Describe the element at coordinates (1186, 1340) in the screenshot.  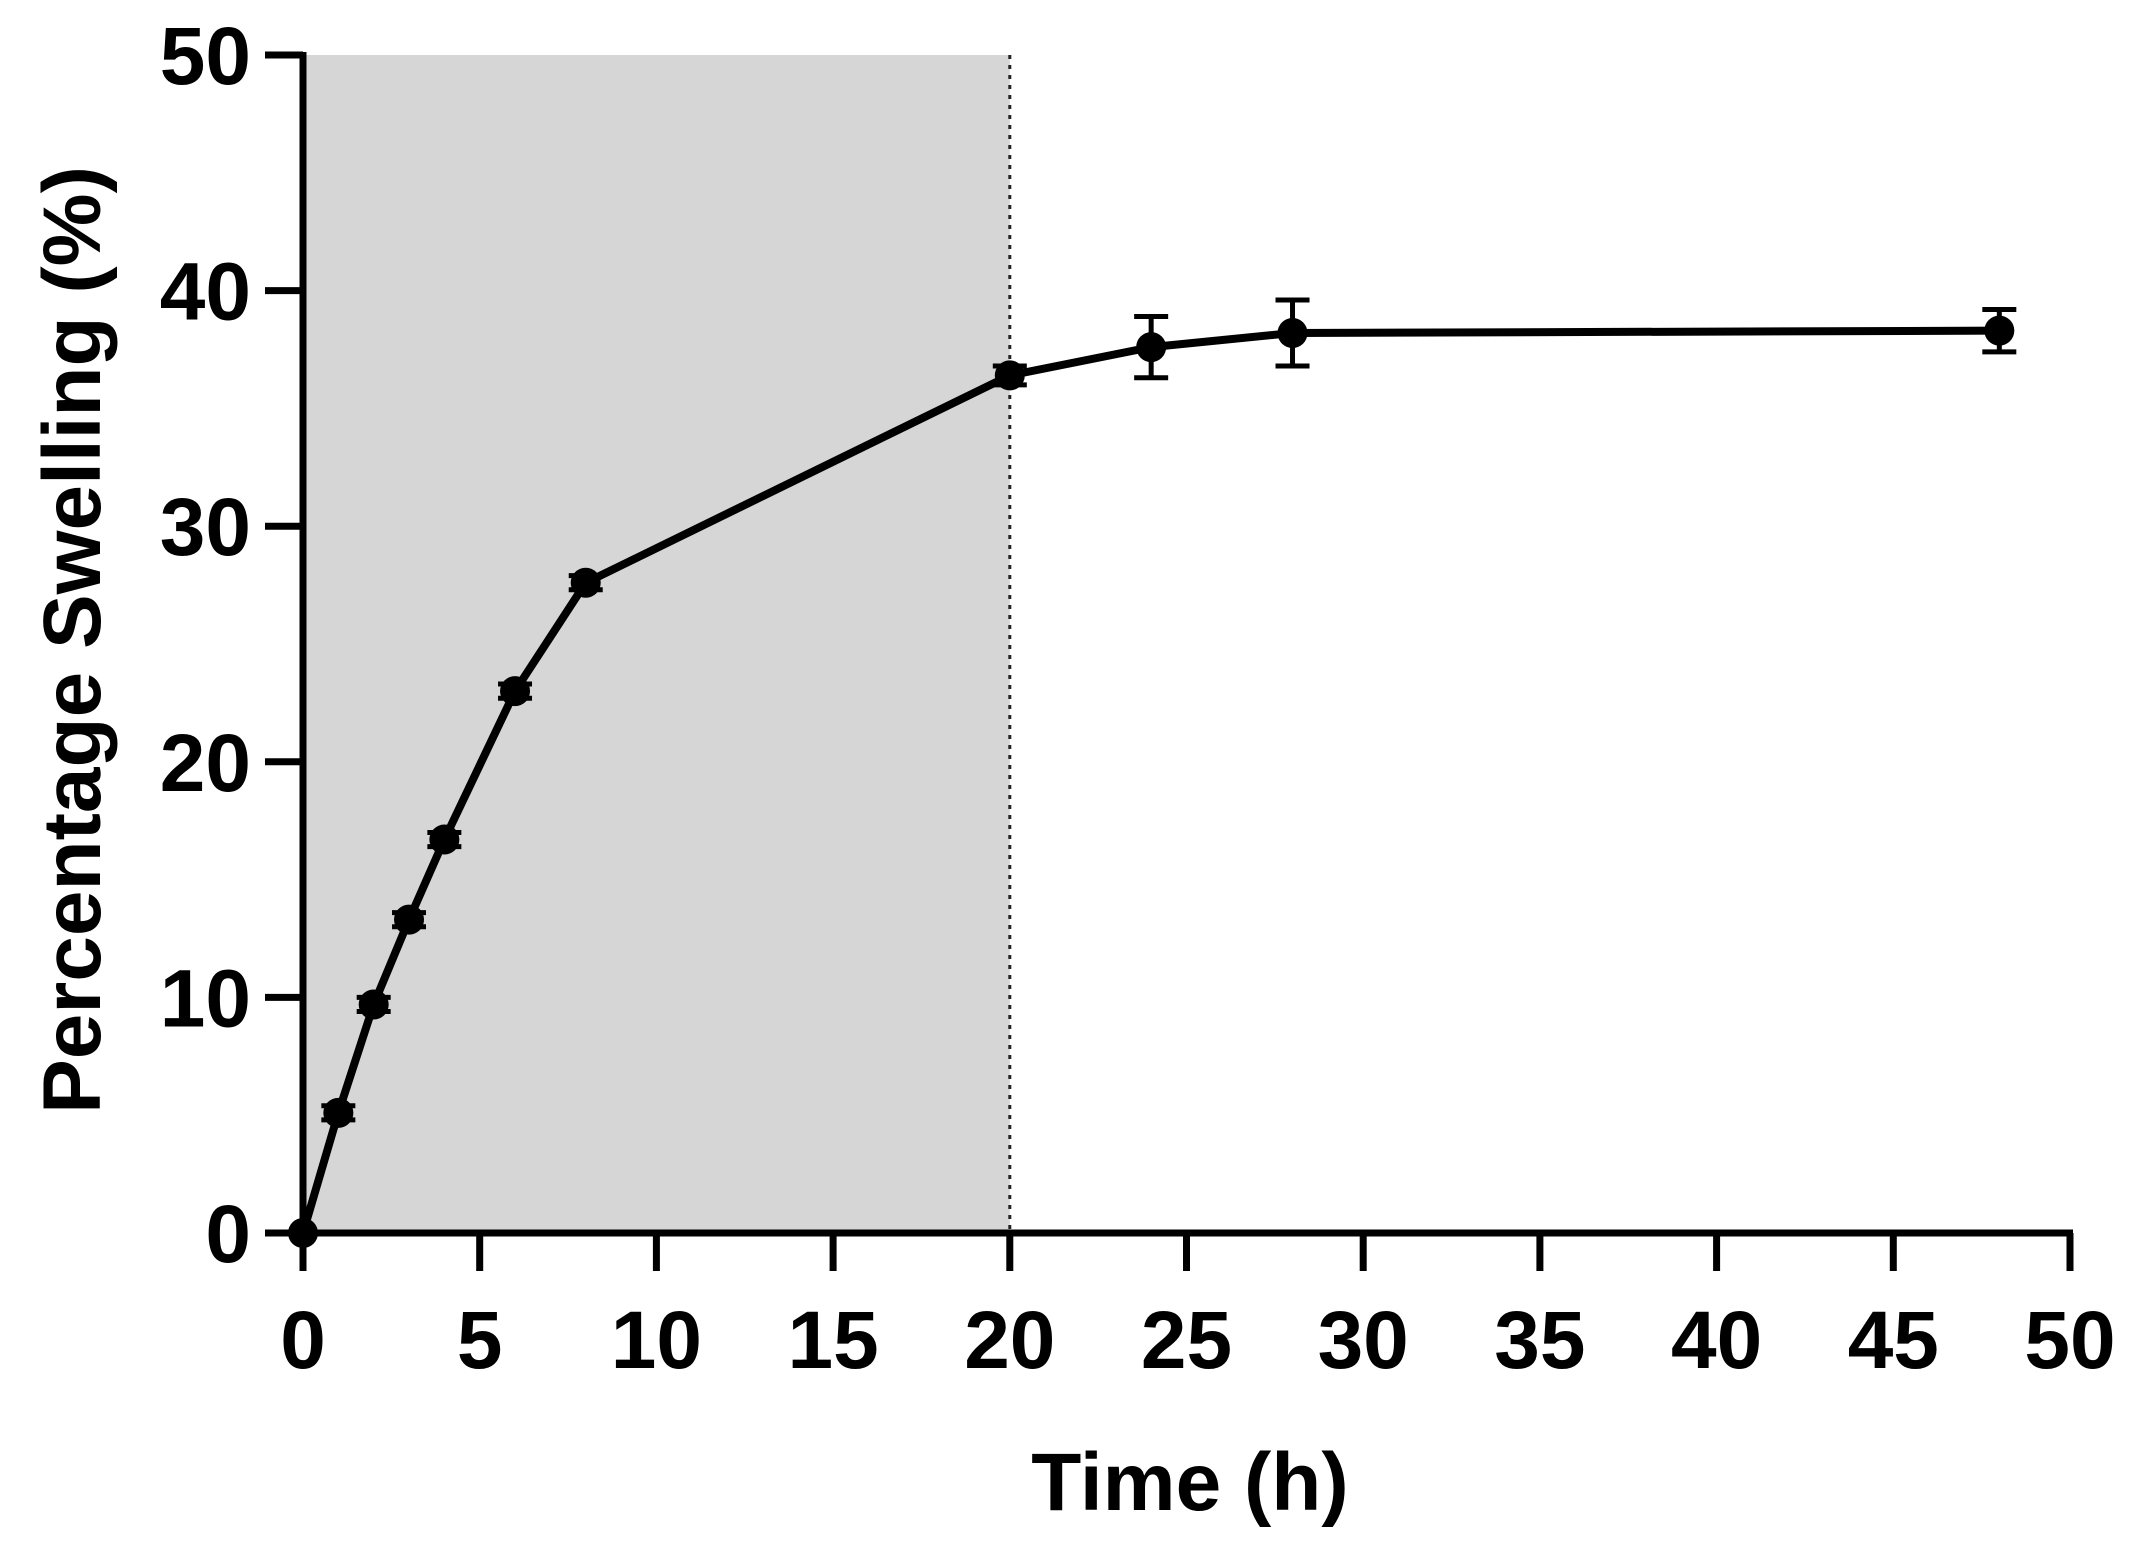
I see `x-tick-label: 25` at that location.